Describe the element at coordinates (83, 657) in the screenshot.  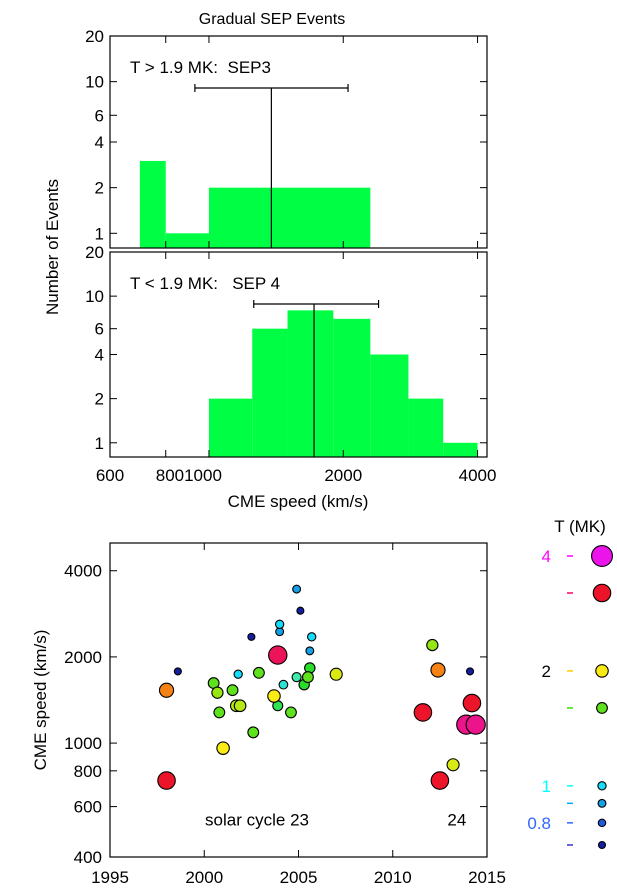
I see `y-tick-label: 2000` at that location.